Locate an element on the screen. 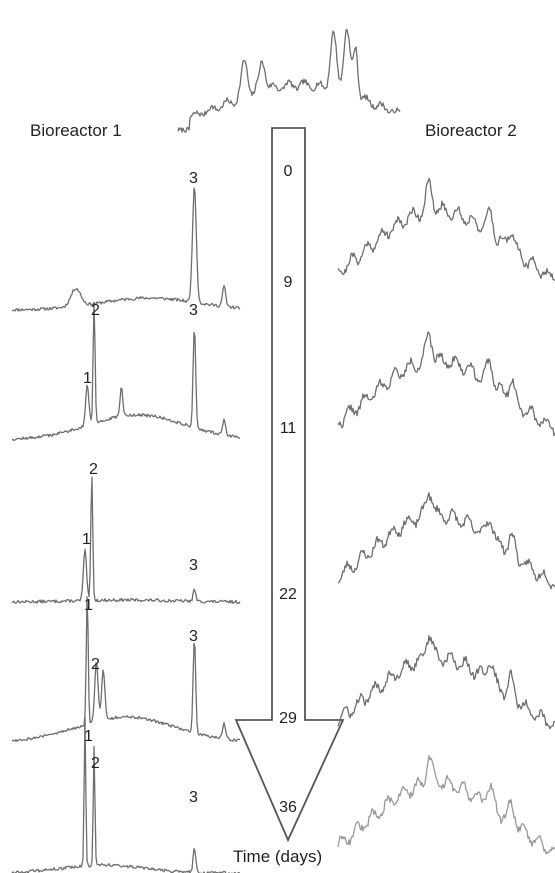 This screenshot has width=555, height=873. time-label-0: 0 is located at coordinates (288, 171).